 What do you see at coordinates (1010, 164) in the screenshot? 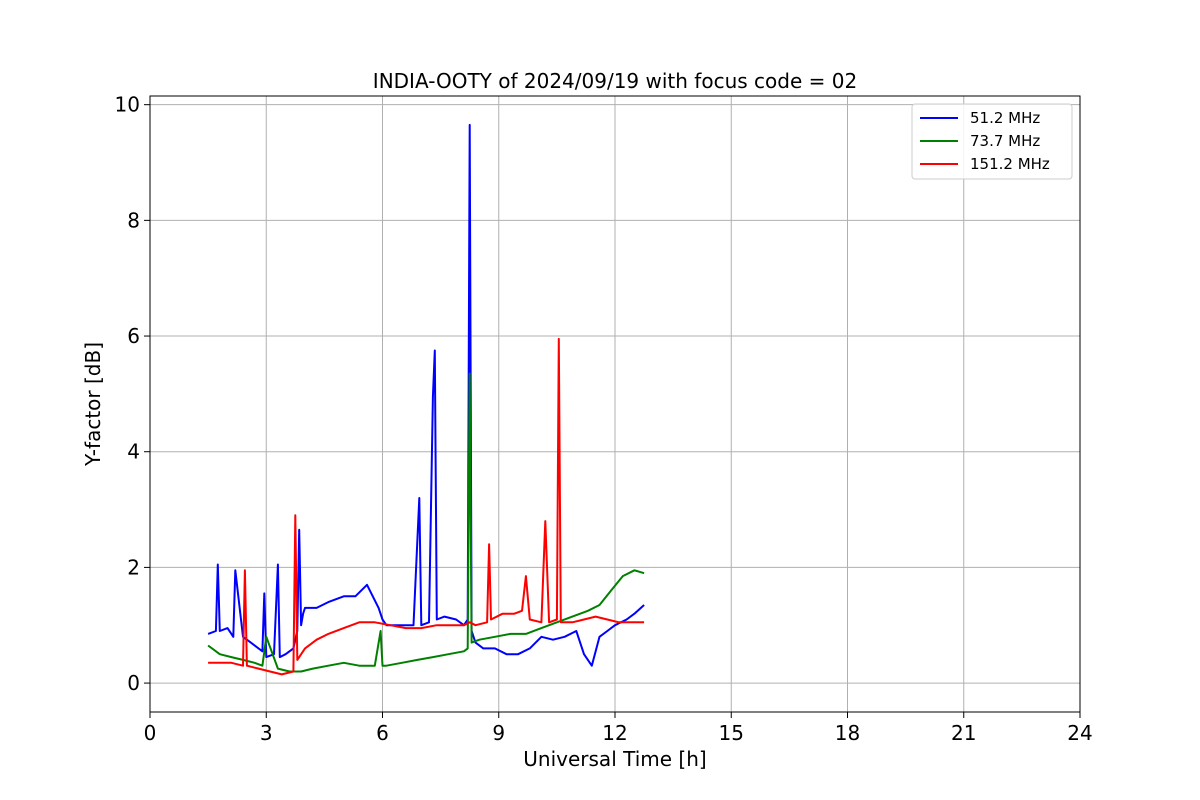
I see `legend-label-2: 151.2 MHz` at bounding box center [1010, 164].